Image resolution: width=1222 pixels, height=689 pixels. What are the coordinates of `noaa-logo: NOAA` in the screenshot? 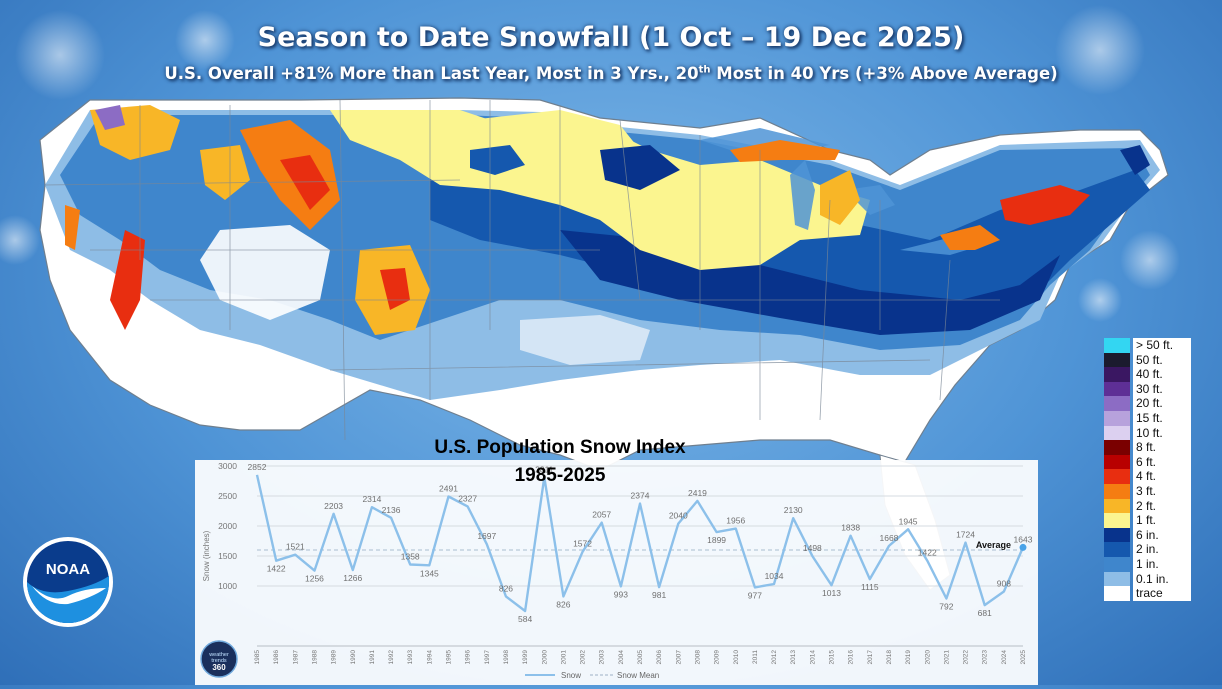 It's located at (68, 582).